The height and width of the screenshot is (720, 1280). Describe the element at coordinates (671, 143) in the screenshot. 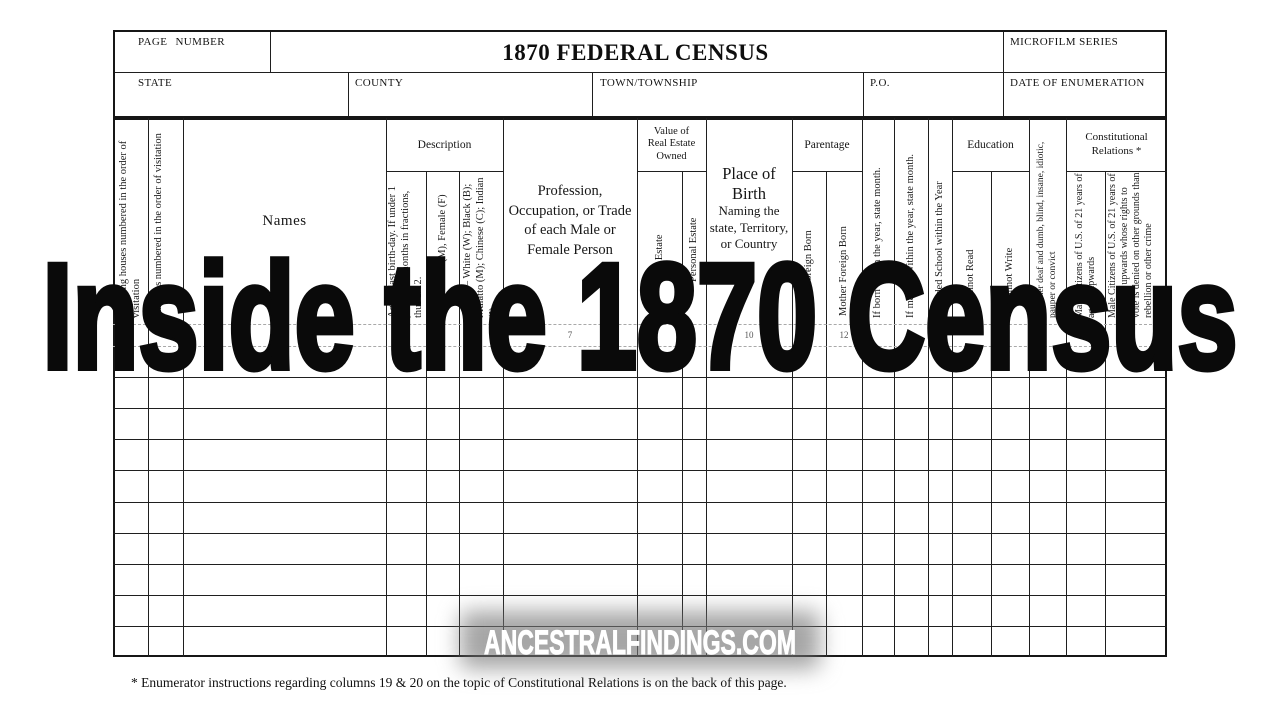

I see `group-value-real-estate: Value of Real Estate Owned` at that location.